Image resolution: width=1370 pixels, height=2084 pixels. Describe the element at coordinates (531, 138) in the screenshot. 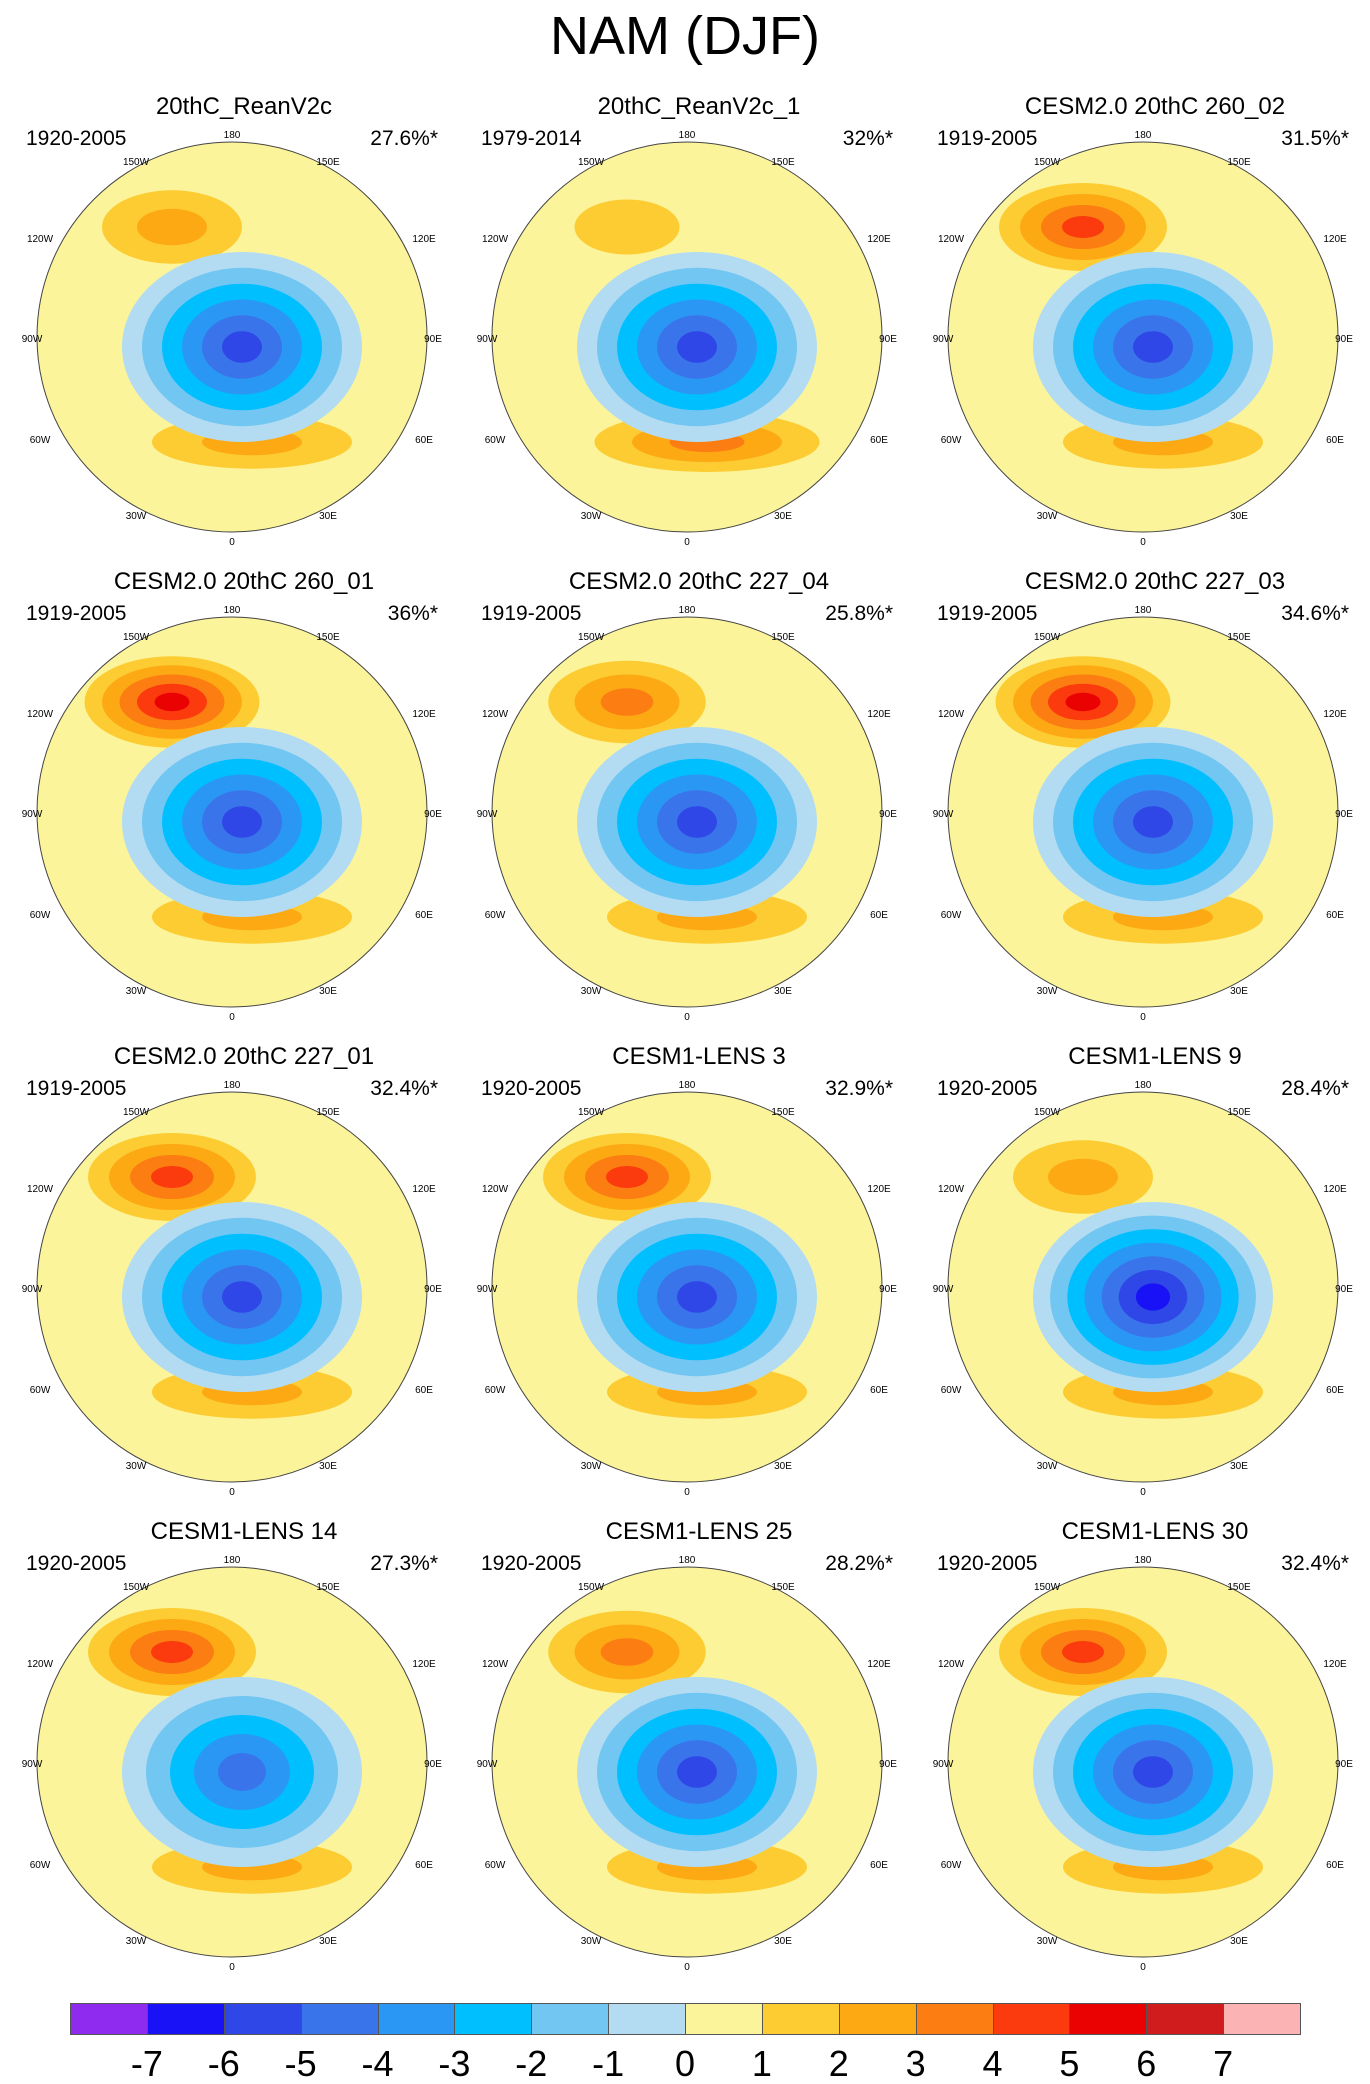

I see `panel-period: 1979-2014` at that location.